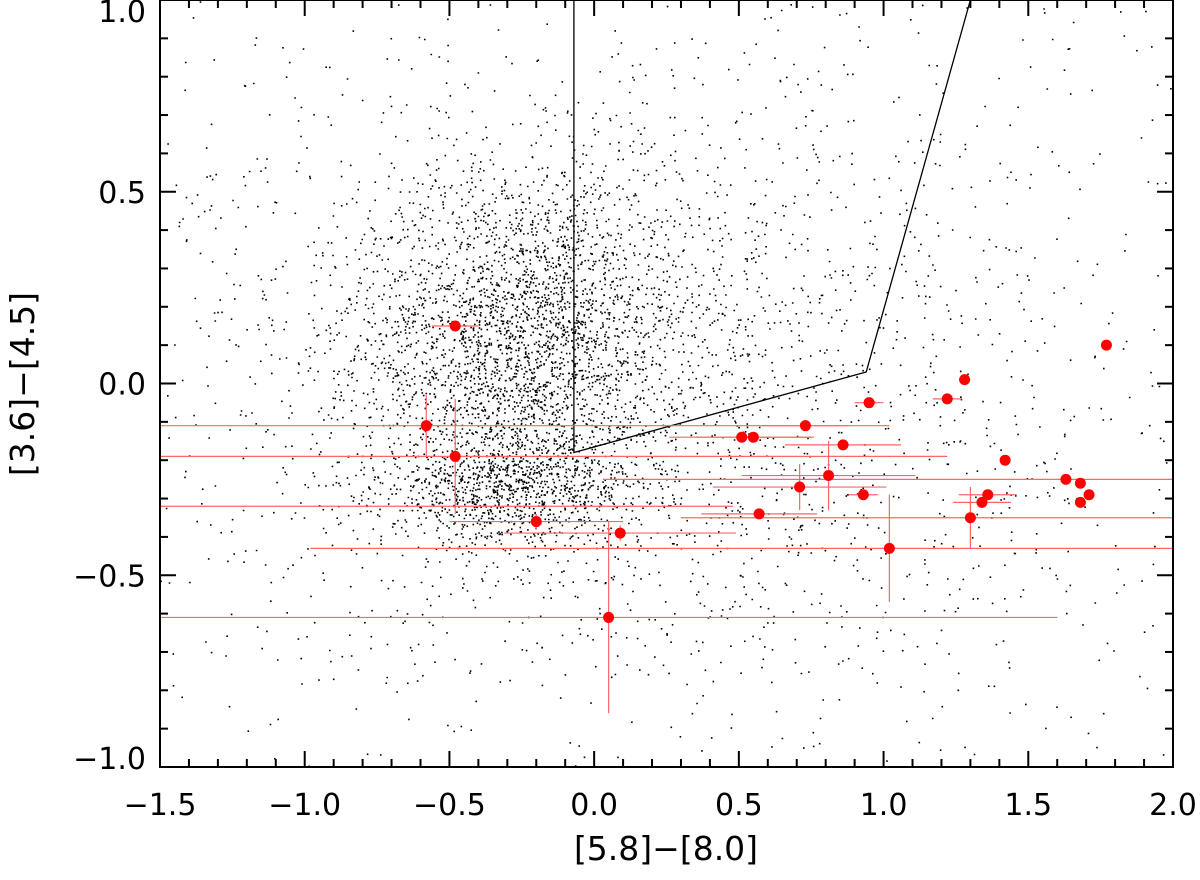 Image resolution: width=1200 pixels, height=880 pixels. Describe the element at coordinates (109, 576) in the screenshot. I see `y-tick-label: −0.5` at that location.